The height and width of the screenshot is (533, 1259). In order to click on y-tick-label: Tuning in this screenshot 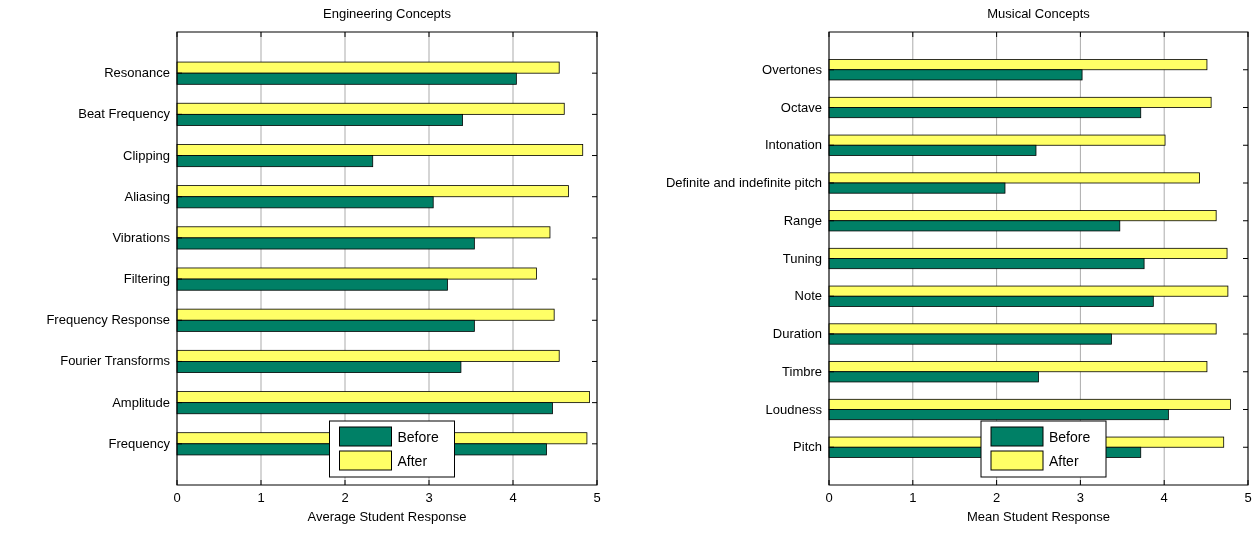, I will do `click(802, 258)`.